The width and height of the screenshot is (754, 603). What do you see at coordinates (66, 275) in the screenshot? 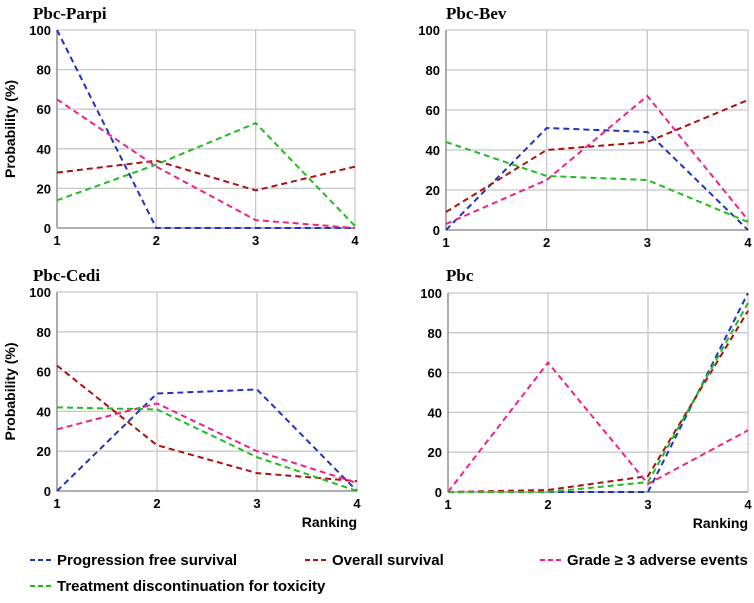
I see `panel-title-3: Pbc-Cedi` at bounding box center [66, 275].